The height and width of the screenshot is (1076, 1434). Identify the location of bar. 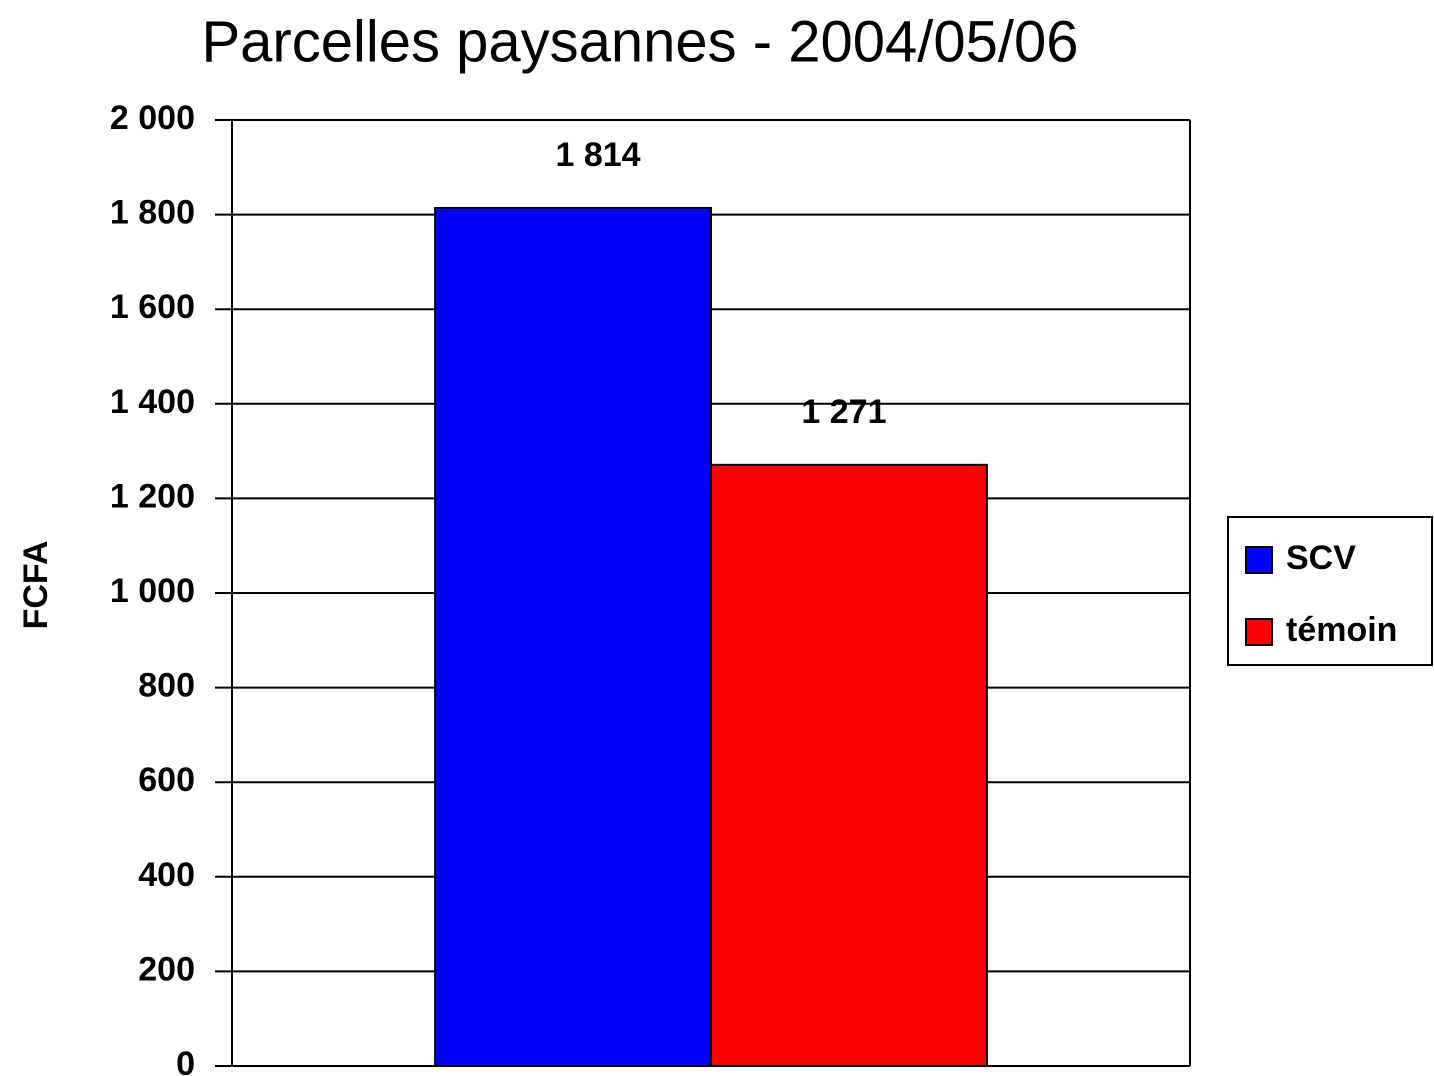
(849, 765).